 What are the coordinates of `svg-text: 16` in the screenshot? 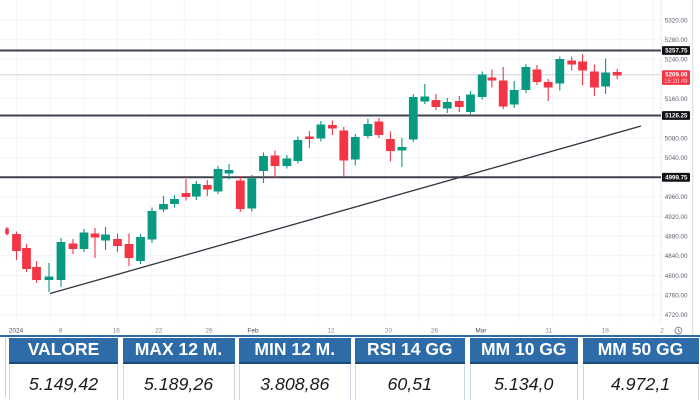 It's located at (117, 331).